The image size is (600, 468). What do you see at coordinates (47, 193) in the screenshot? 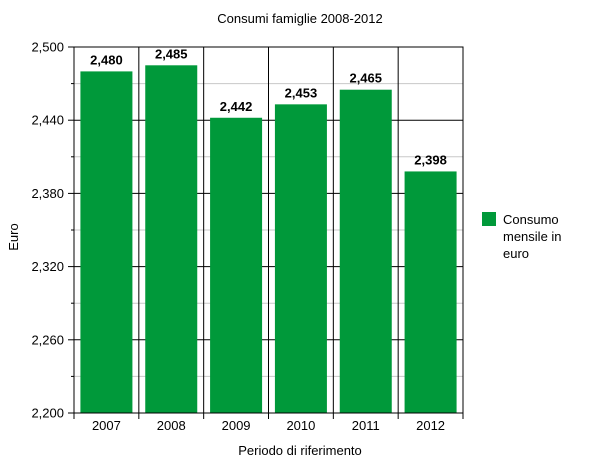
I see `y-tick-label: 2,380` at bounding box center [47, 193].